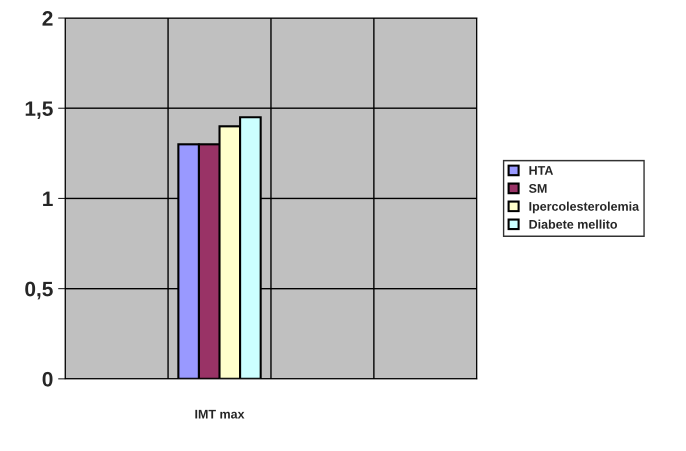 The height and width of the screenshot is (451, 686). What do you see at coordinates (47, 18) in the screenshot?
I see `y-tick-label: 2` at bounding box center [47, 18].